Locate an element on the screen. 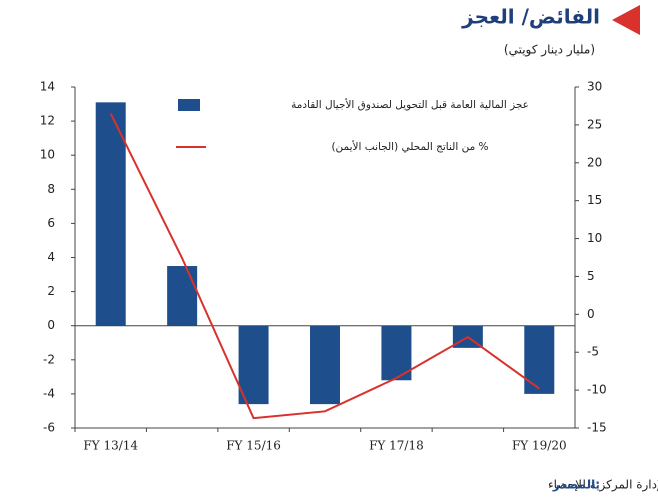  y2-tick-label: 20 is located at coordinates (594, 162).